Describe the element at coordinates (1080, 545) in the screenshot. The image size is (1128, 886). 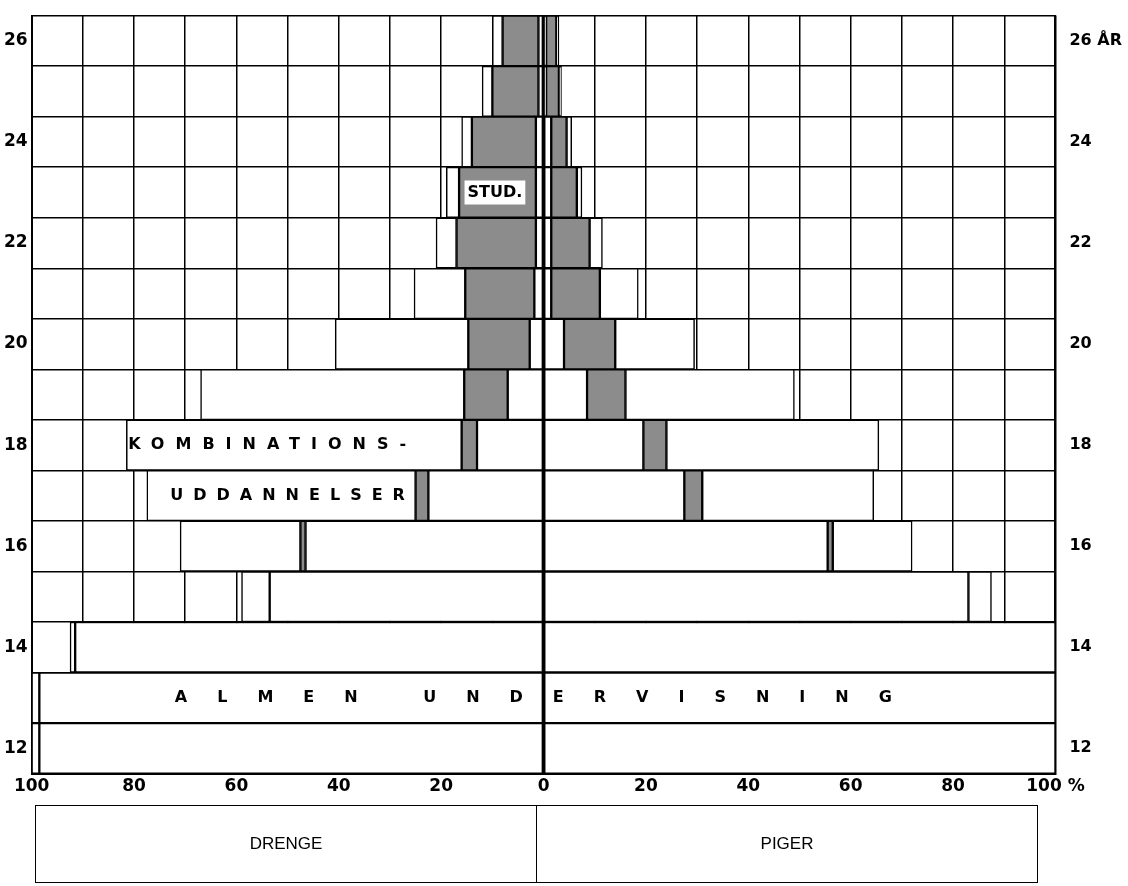
I see `y2-tick-label: 16` at that location.